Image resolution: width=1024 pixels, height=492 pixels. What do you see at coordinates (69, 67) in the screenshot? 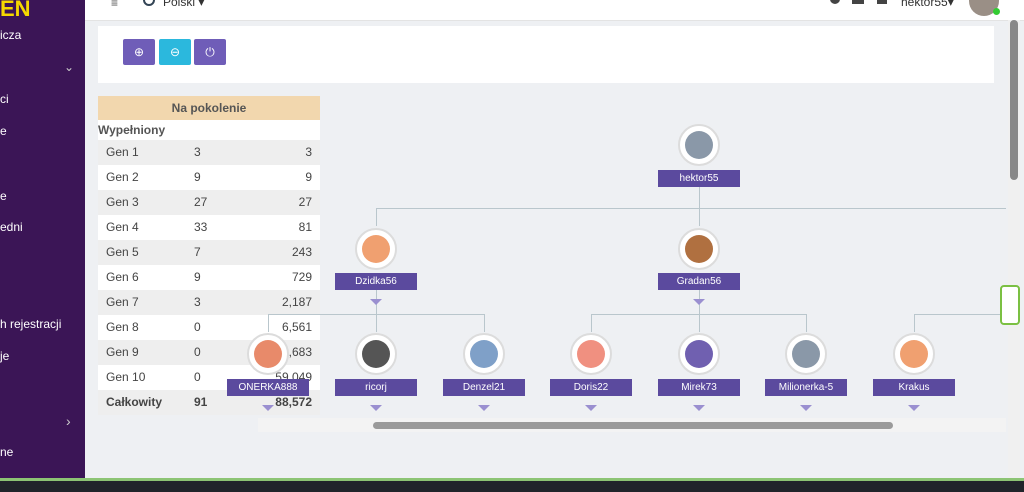
I see `chevron: ⌄` at bounding box center [69, 67].